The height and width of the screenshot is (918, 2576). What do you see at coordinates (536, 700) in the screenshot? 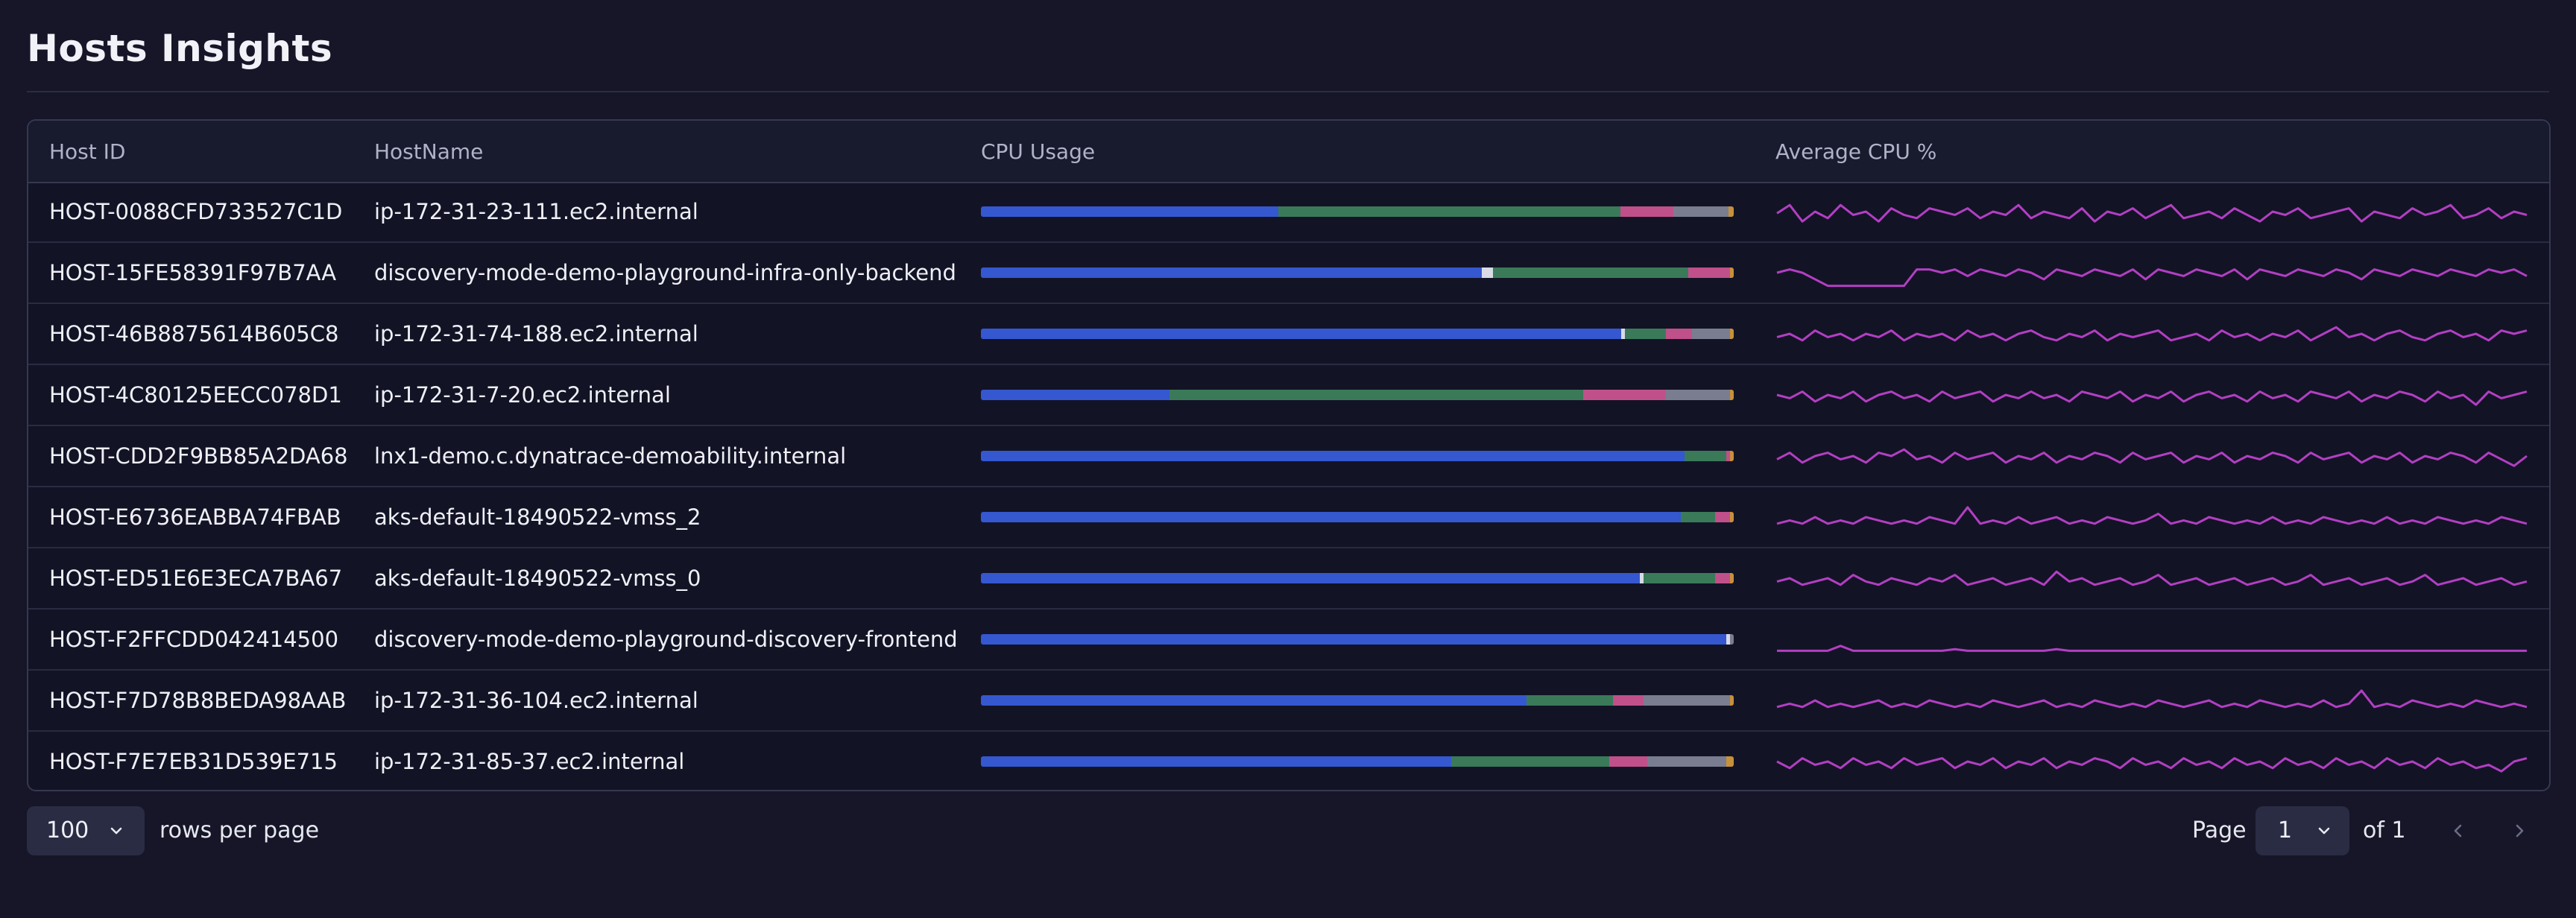
I see `hostname-cell: ip-172-31-36-104.ec2.internal` at bounding box center [536, 700].